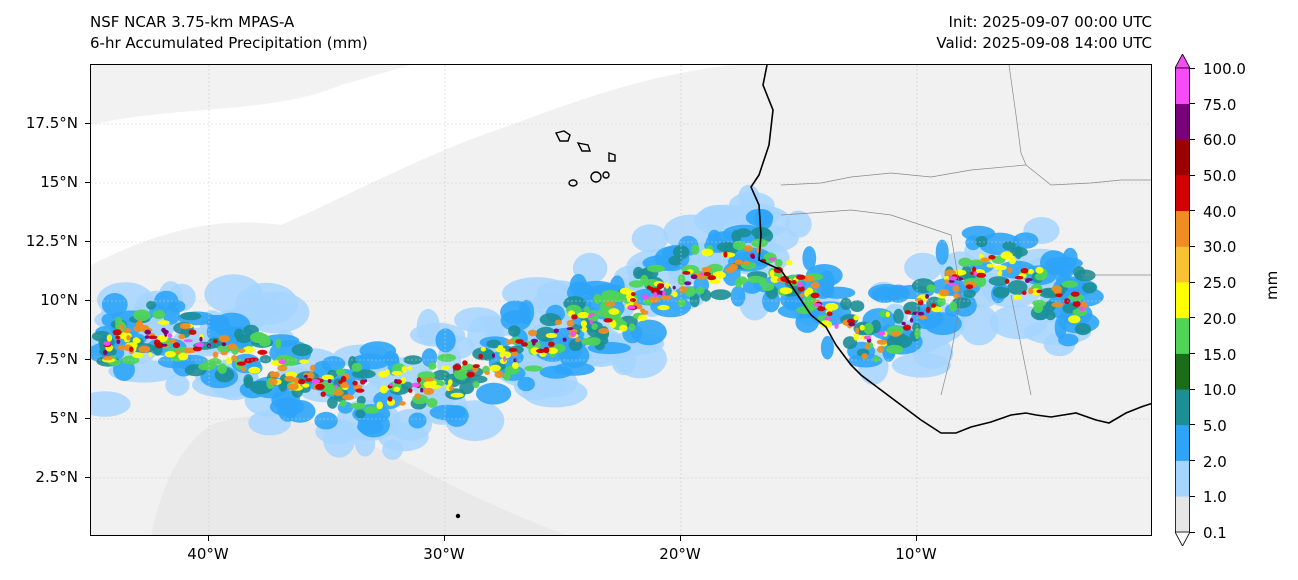 This screenshot has width=1298, height=580. I want to click on x-tick-label-0: 40°W, so click(208, 554).